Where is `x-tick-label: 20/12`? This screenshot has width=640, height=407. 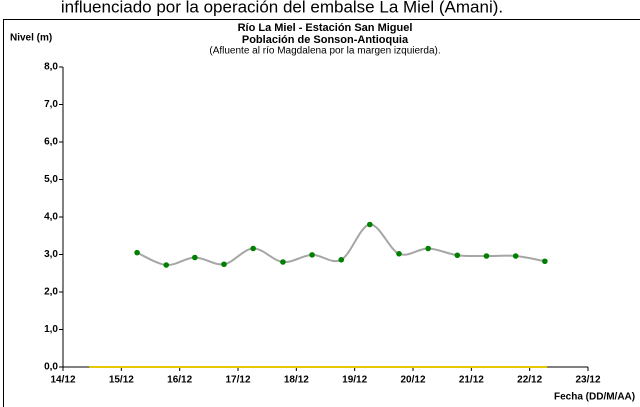 x-tick-label: 20/12 is located at coordinates (412, 380).